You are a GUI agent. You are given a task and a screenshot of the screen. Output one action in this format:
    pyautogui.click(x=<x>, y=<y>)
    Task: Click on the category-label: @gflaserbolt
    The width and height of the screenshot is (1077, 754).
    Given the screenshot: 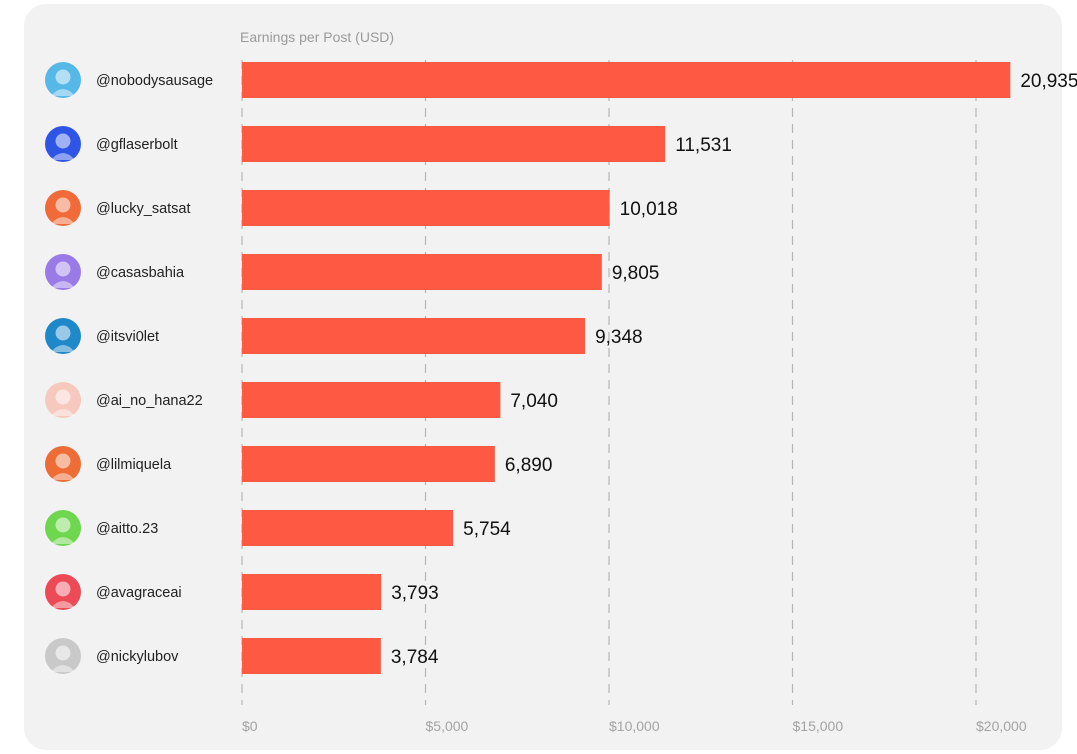 What is the action you would take?
    pyautogui.click(x=137, y=145)
    